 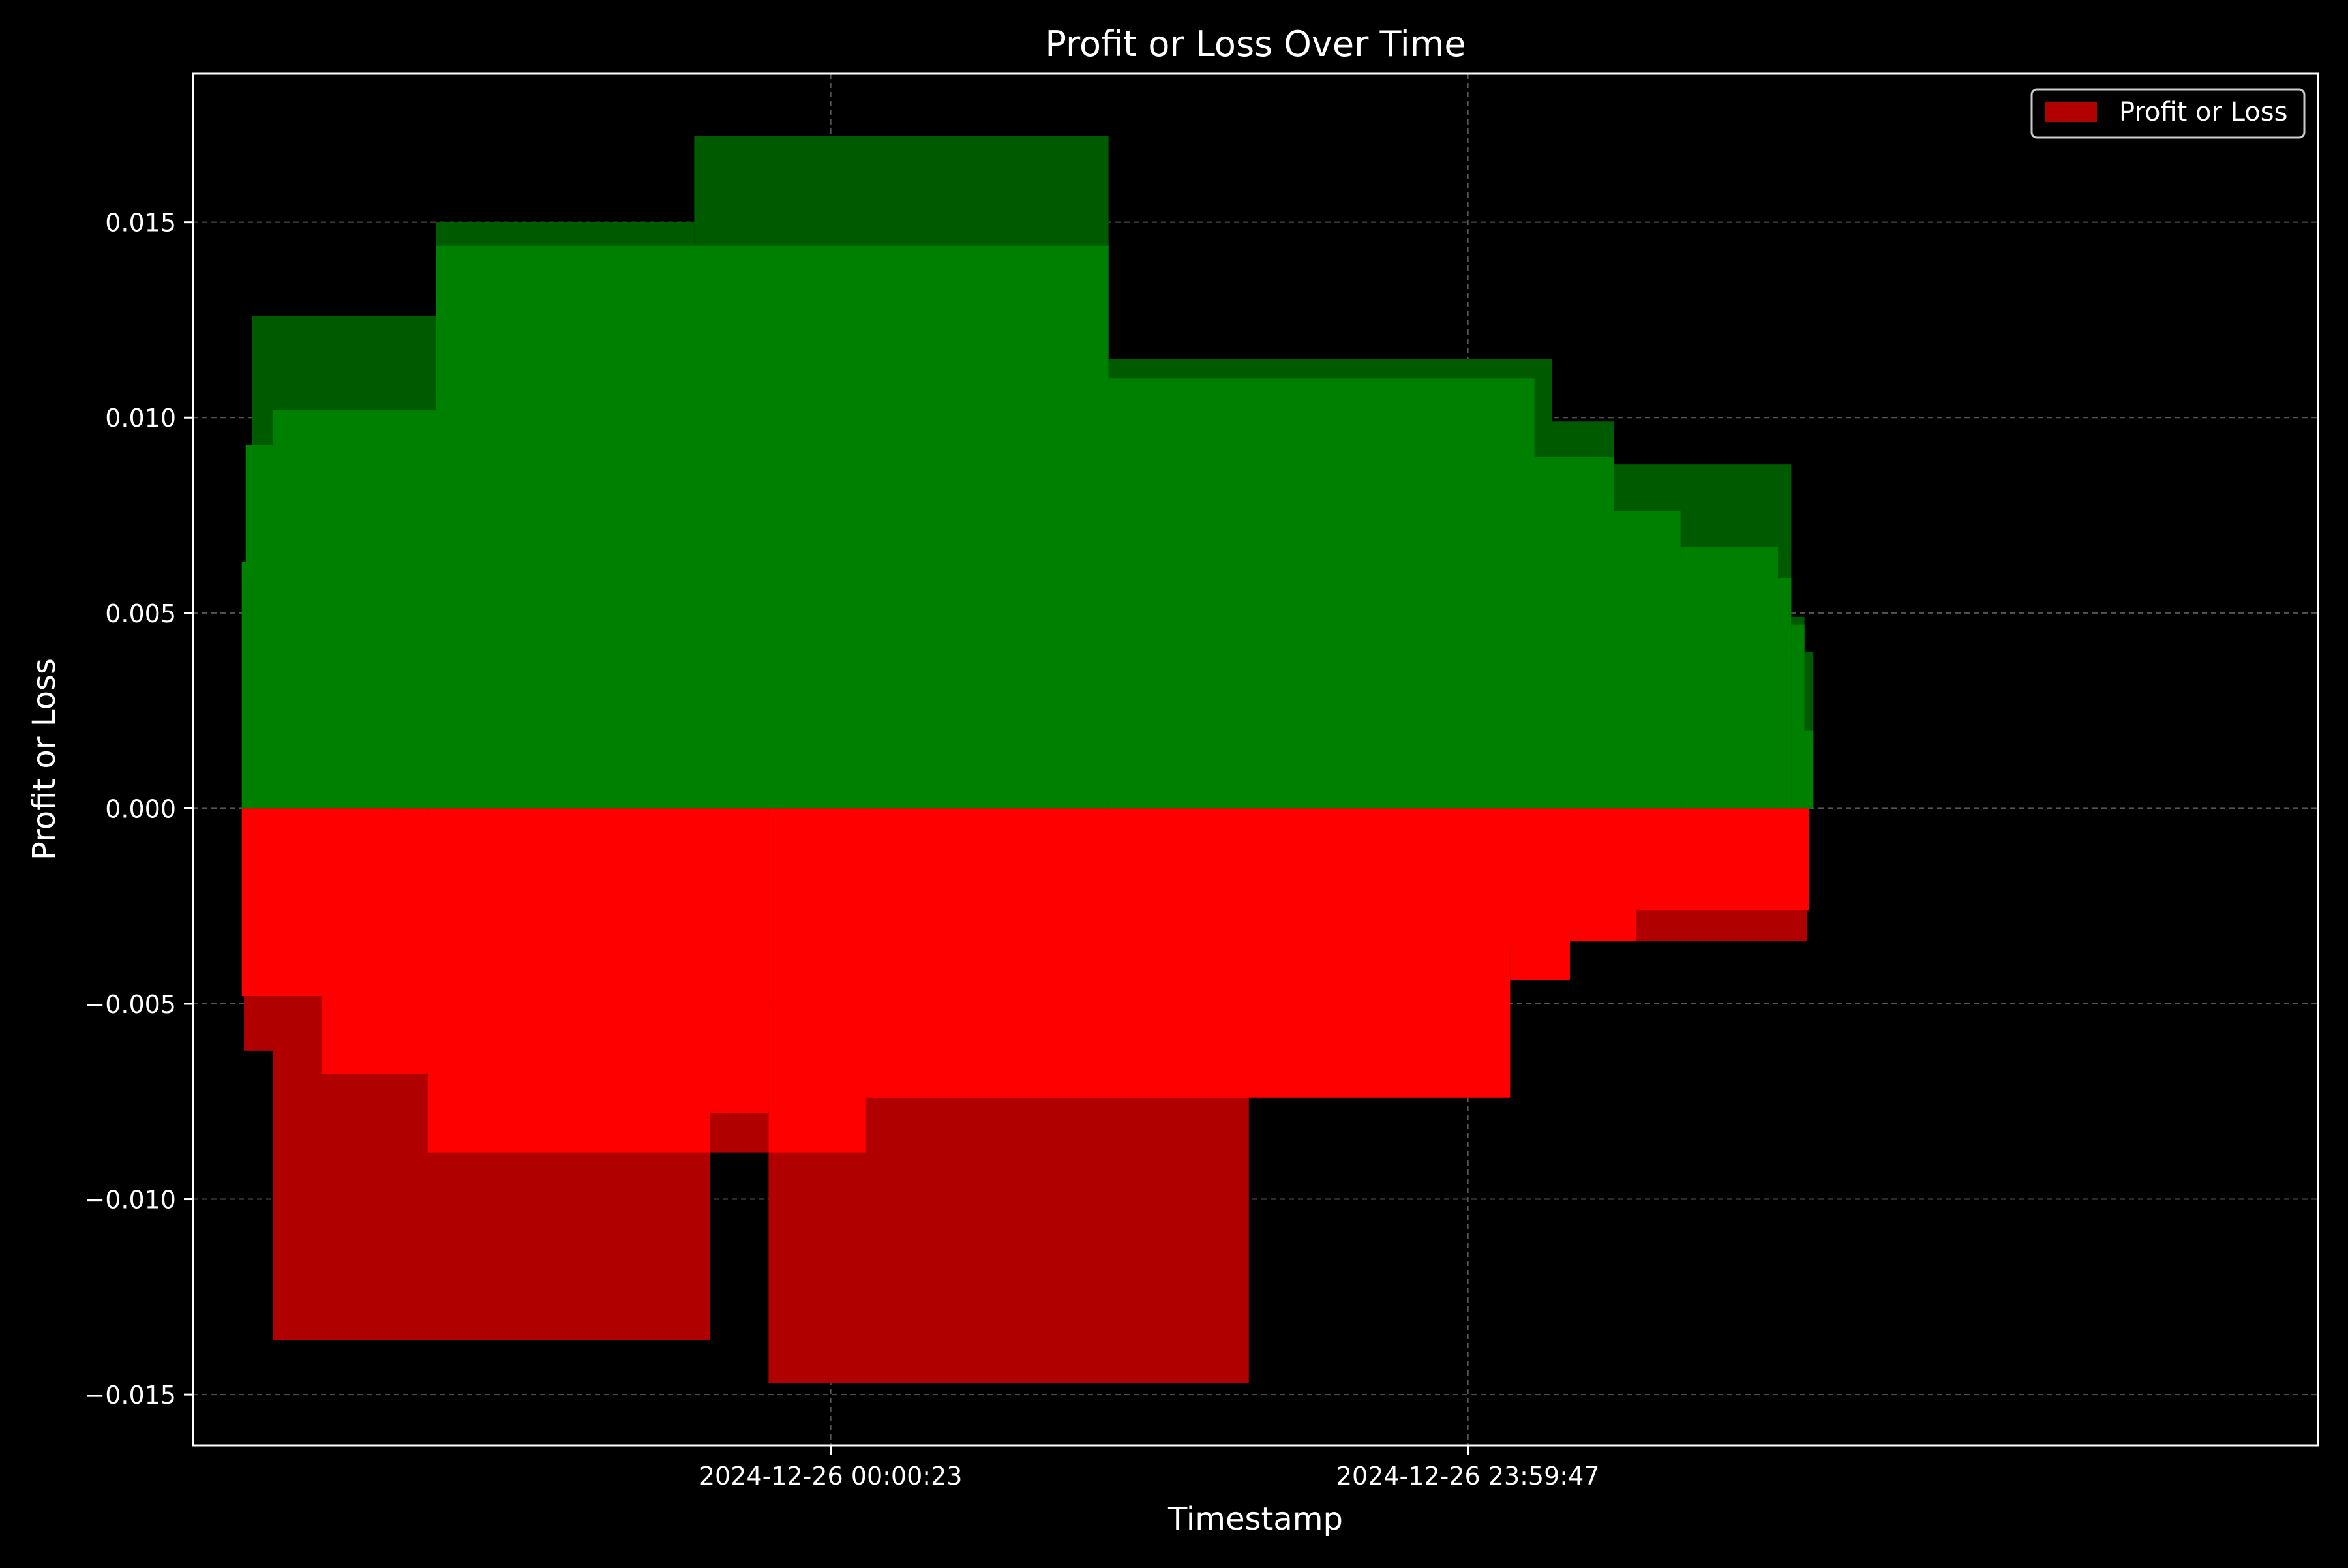 What do you see at coordinates (141, 223) in the screenshot?
I see `y-tick-label: 0.015` at bounding box center [141, 223].